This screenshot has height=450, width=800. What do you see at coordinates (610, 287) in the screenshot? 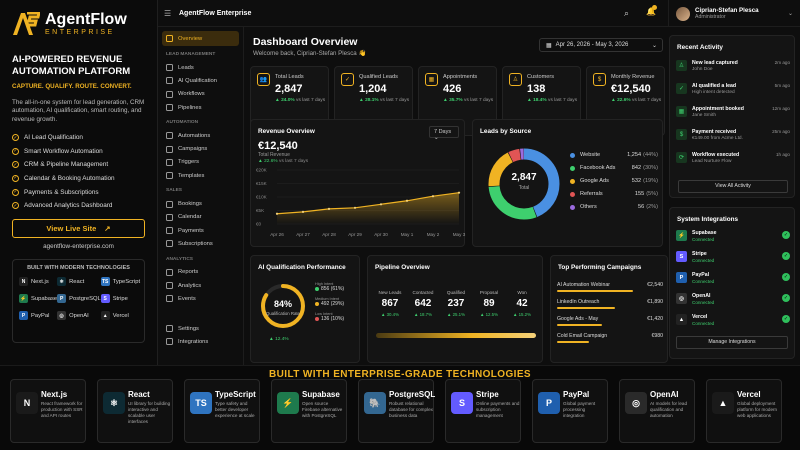
I see `campaign-row: AI Automation Webinar €2,540` at bounding box center [610, 287].